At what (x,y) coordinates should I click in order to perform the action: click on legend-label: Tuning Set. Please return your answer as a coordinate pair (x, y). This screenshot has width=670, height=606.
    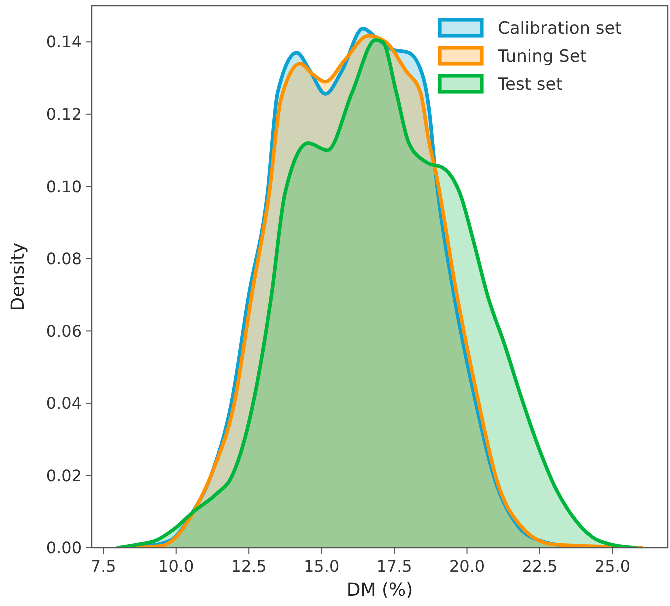
    Looking at the image, I should click on (542, 56).